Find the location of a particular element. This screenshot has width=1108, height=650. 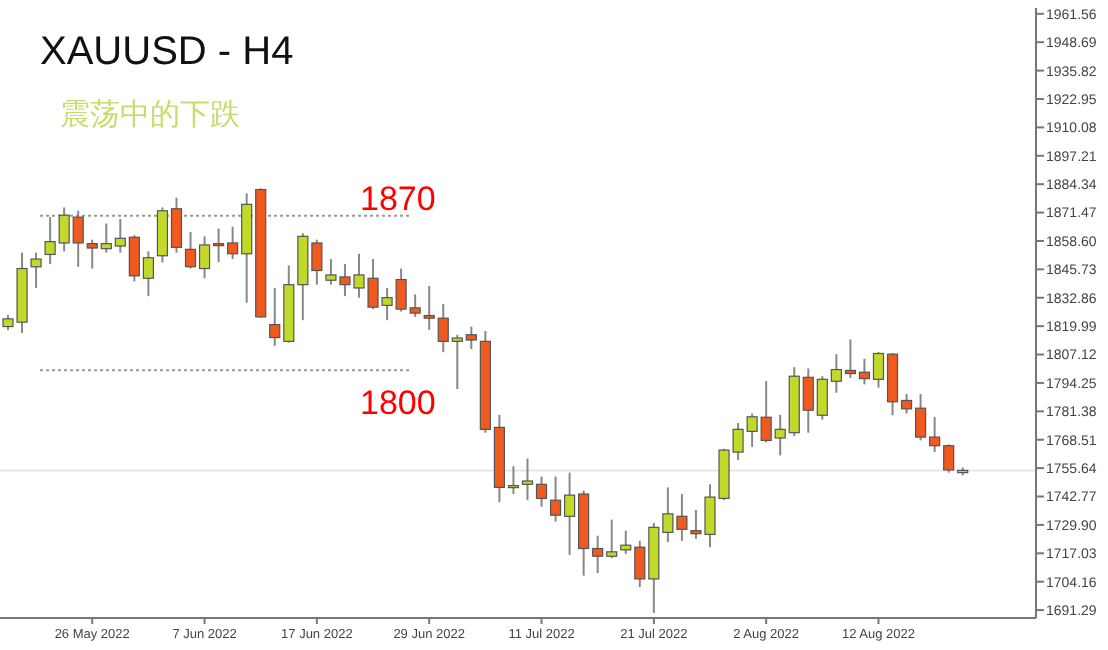

text: 震荡中的下跌 is located at coordinates (150, 115).